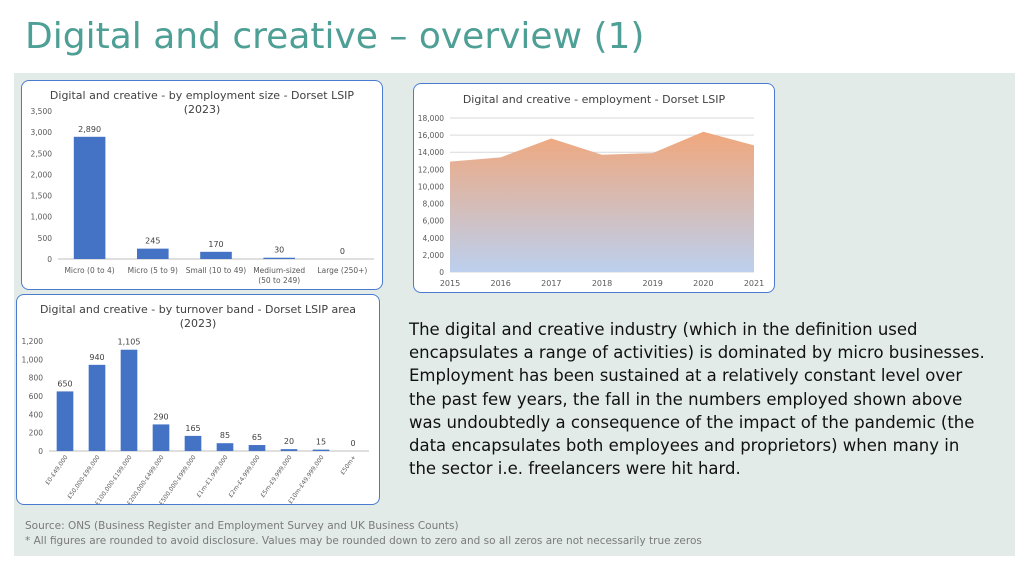 This screenshot has width=1024, height=575. I want to click on x-tick-label: 2016, so click(500, 283).